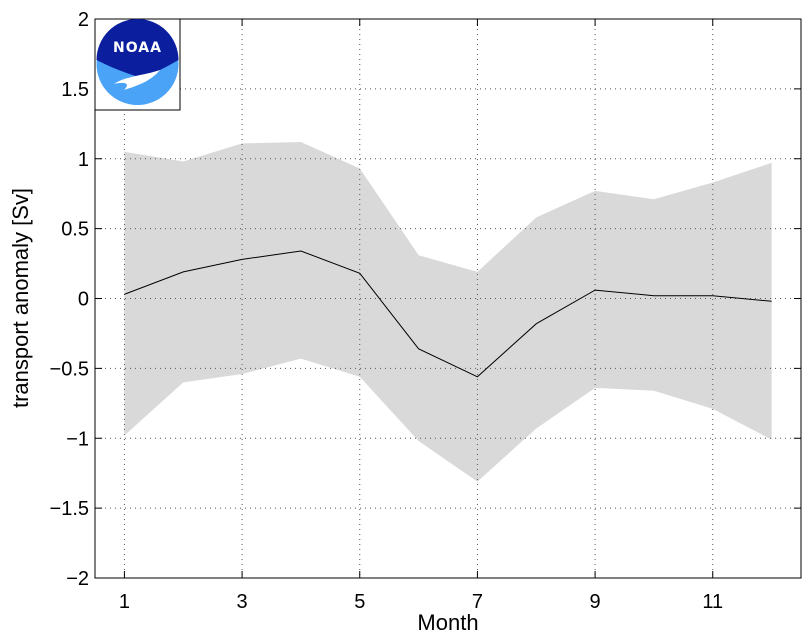 Image resolution: width=808 pixels, height=641 pixels. Describe the element at coordinates (77, 579) in the screenshot. I see `y-tick-label: −2` at that location.